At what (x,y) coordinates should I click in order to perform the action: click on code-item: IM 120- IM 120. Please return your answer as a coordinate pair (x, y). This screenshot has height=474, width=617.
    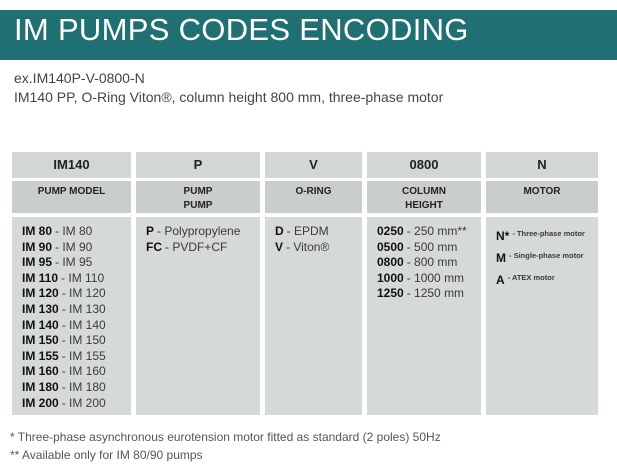
    Looking at the image, I should click on (76, 294).